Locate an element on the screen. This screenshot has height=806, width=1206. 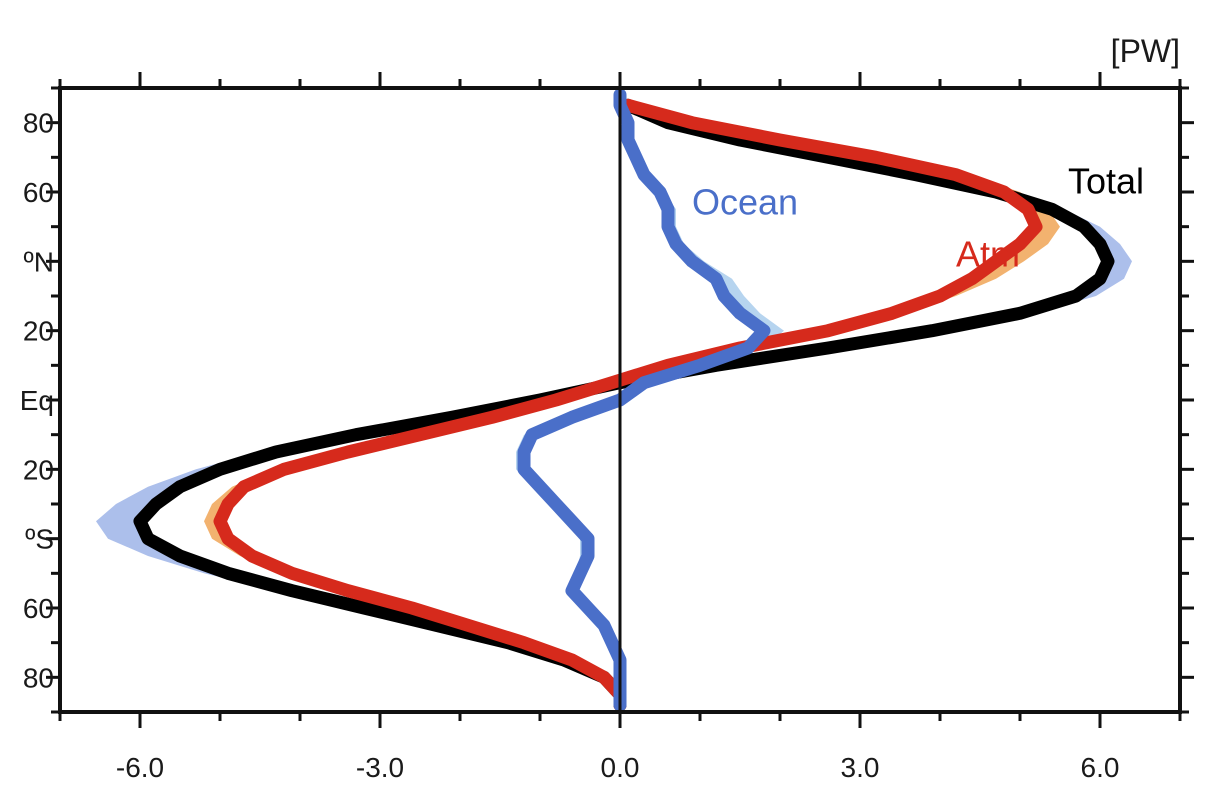
x-tick-label: 0.0 is located at coordinates (620, 767).